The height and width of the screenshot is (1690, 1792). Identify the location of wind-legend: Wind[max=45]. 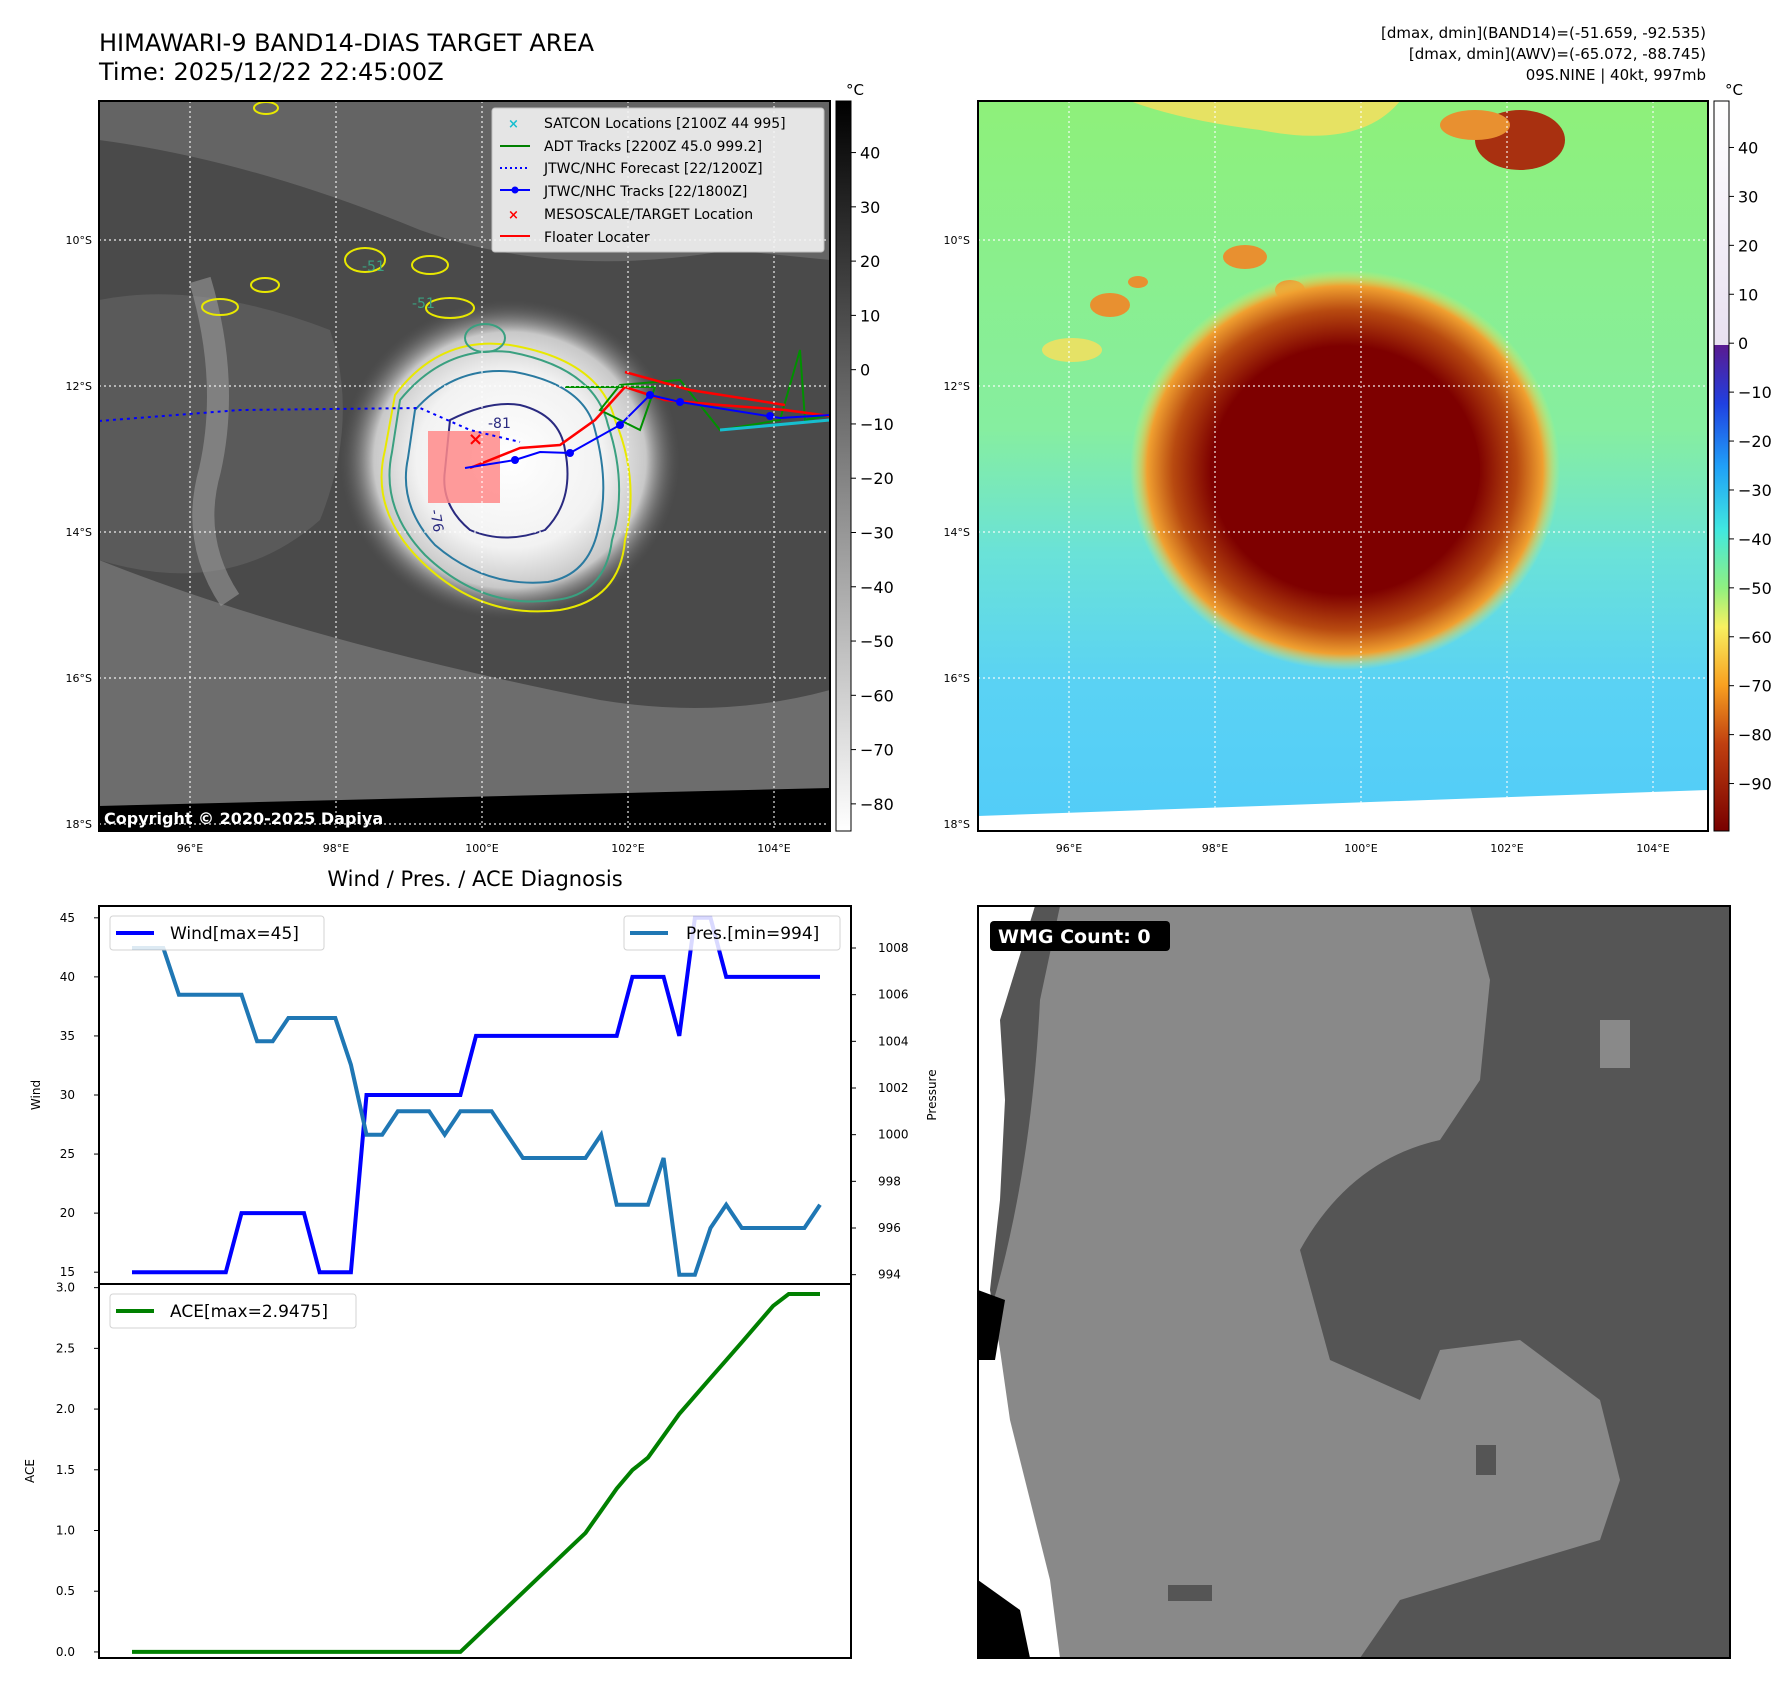
(217, 933).